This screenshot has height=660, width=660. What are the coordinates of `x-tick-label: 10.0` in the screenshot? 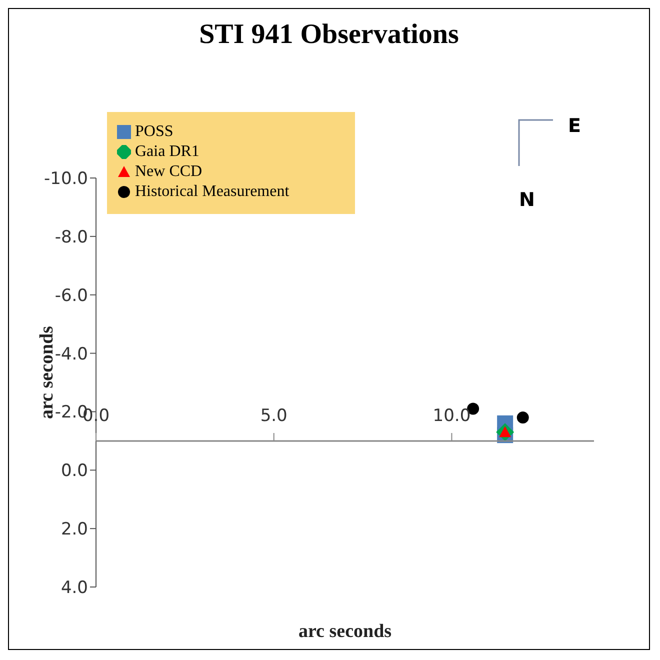 It's located at (451, 416).